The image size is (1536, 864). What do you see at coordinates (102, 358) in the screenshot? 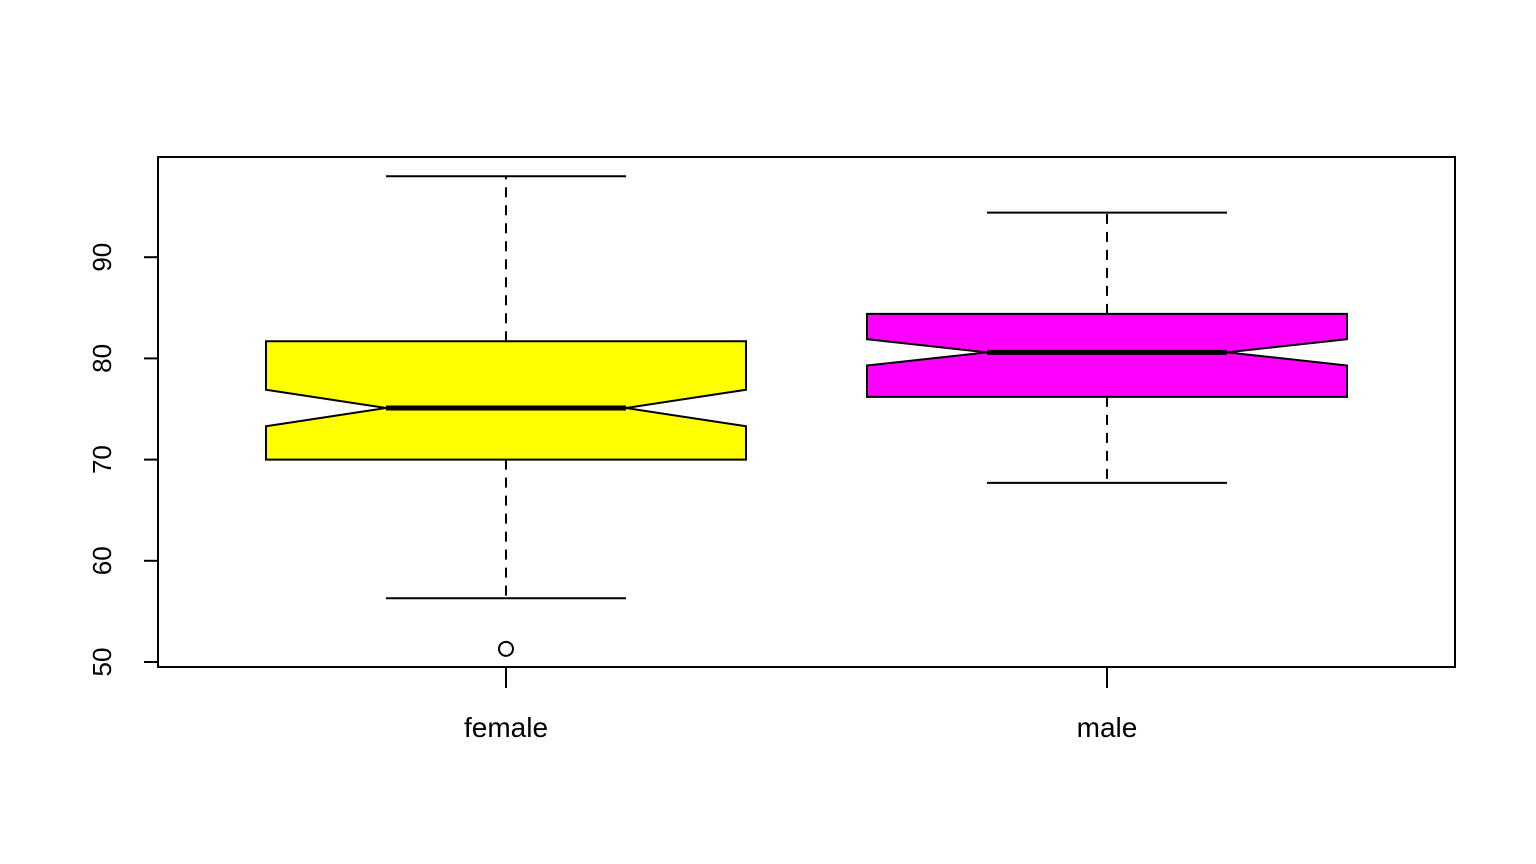
I see `y-tick-label: 80` at bounding box center [102, 358].